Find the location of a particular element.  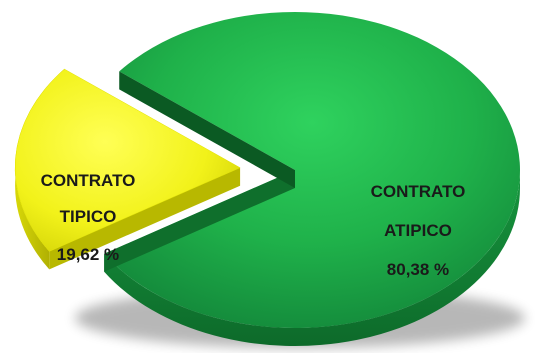

slice-tipico-cut-face is located at coordinates (145, 218).